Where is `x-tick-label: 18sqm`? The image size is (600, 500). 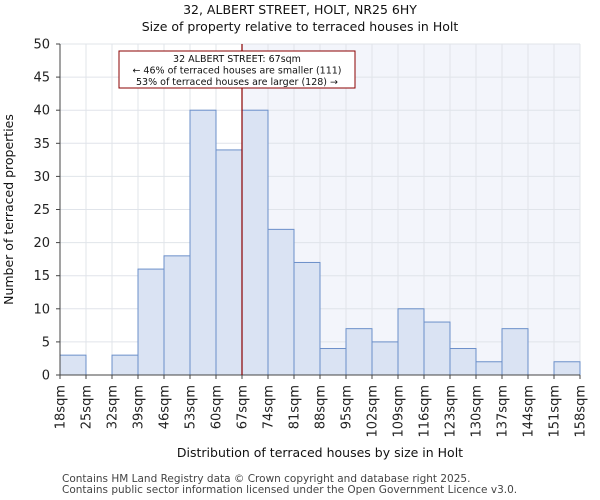
x-tick-label: 18sqm is located at coordinates (61, 407).